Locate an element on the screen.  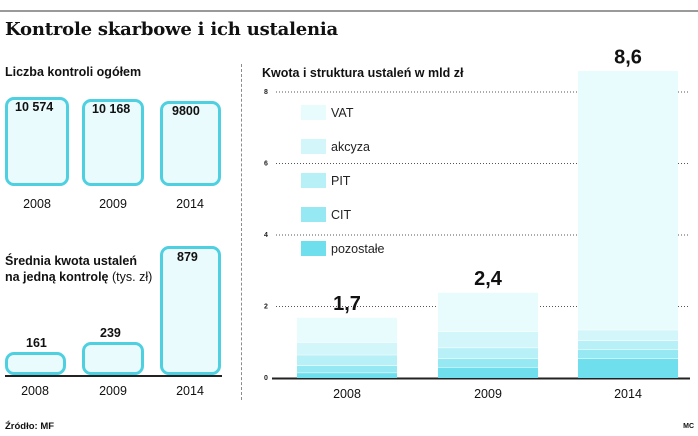
author-credit: MC is located at coordinates (688, 426).